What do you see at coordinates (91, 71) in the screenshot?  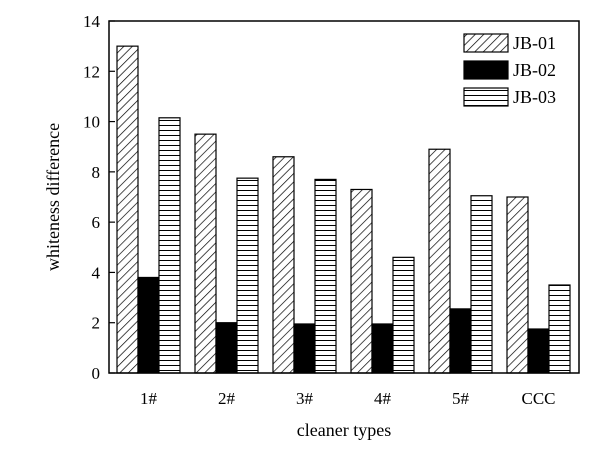 I see `y-tick-label: 12` at bounding box center [91, 71].